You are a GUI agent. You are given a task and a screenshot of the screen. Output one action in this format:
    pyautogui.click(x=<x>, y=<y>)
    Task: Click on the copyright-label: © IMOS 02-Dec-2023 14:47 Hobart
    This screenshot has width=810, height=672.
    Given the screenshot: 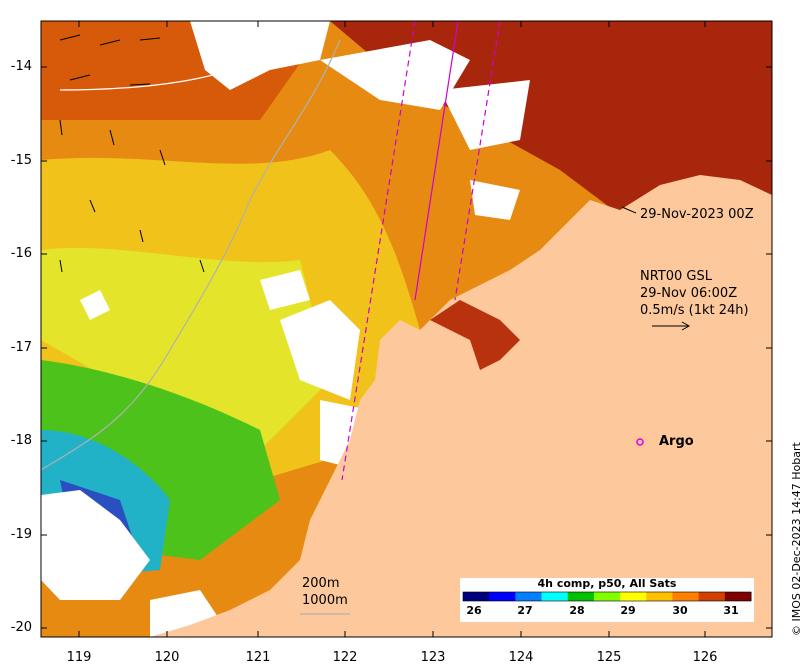 What is the action you would take?
    pyautogui.click(x=796, y=539)
    